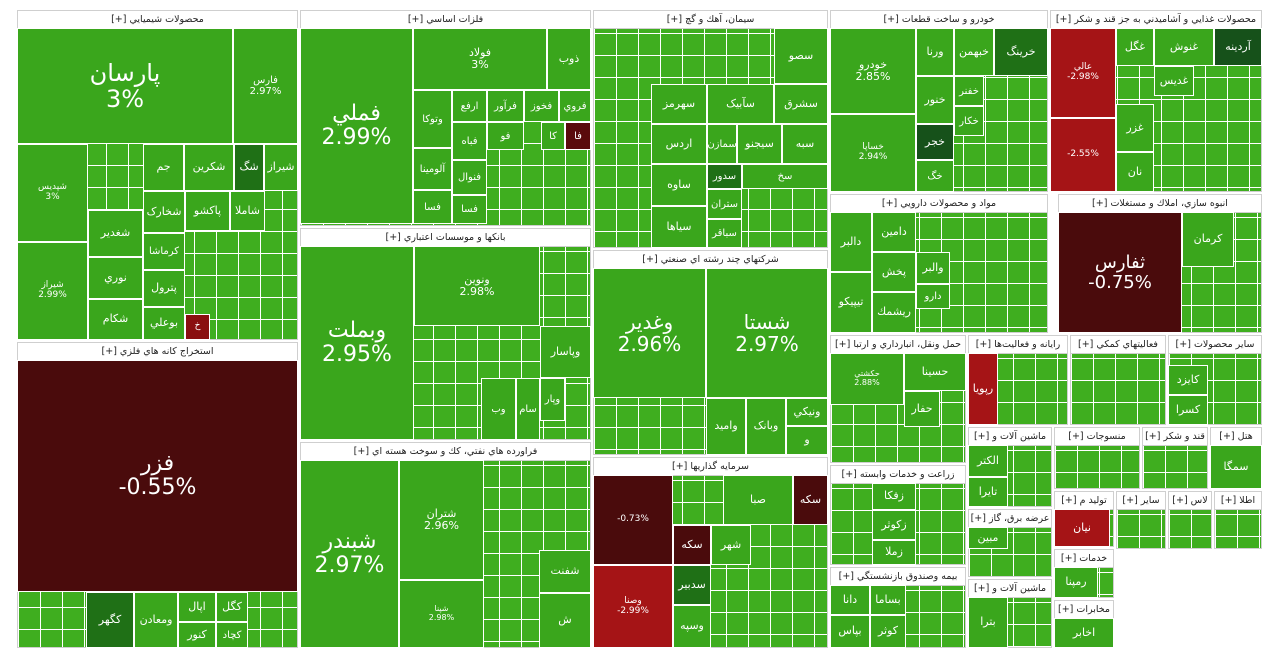 This screenshot has width=1280, height=661. What do you see at coordinates (578, 136) in the screenshot?
I see `stock-name: فا` at bounding box center [578, 136].